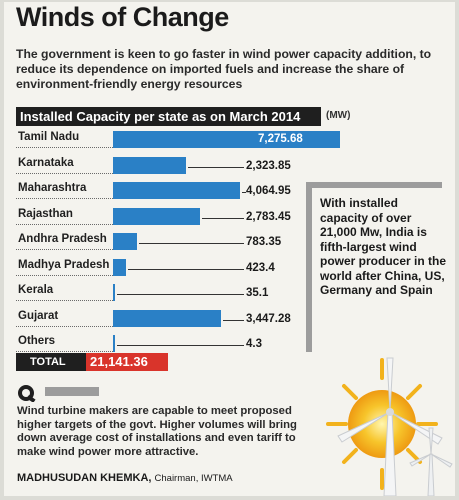 The height and width of the screenshot is (500, 459). What do you see at coordinates (45, 213) in the screenshot?
I see `category-label: Rajasthan` at bounding box center [45, 213].